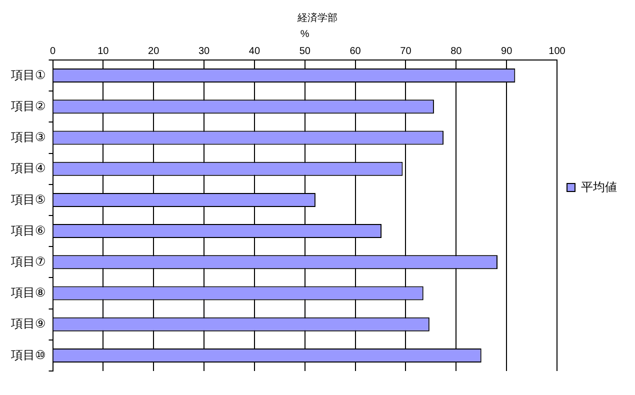 The height and width of the screenshot is (395, 635). What do you see at coordinates (28, 261) in the screenshot?
I see `y-tick-label: 項目⑦` at bounding box center [28, 261].